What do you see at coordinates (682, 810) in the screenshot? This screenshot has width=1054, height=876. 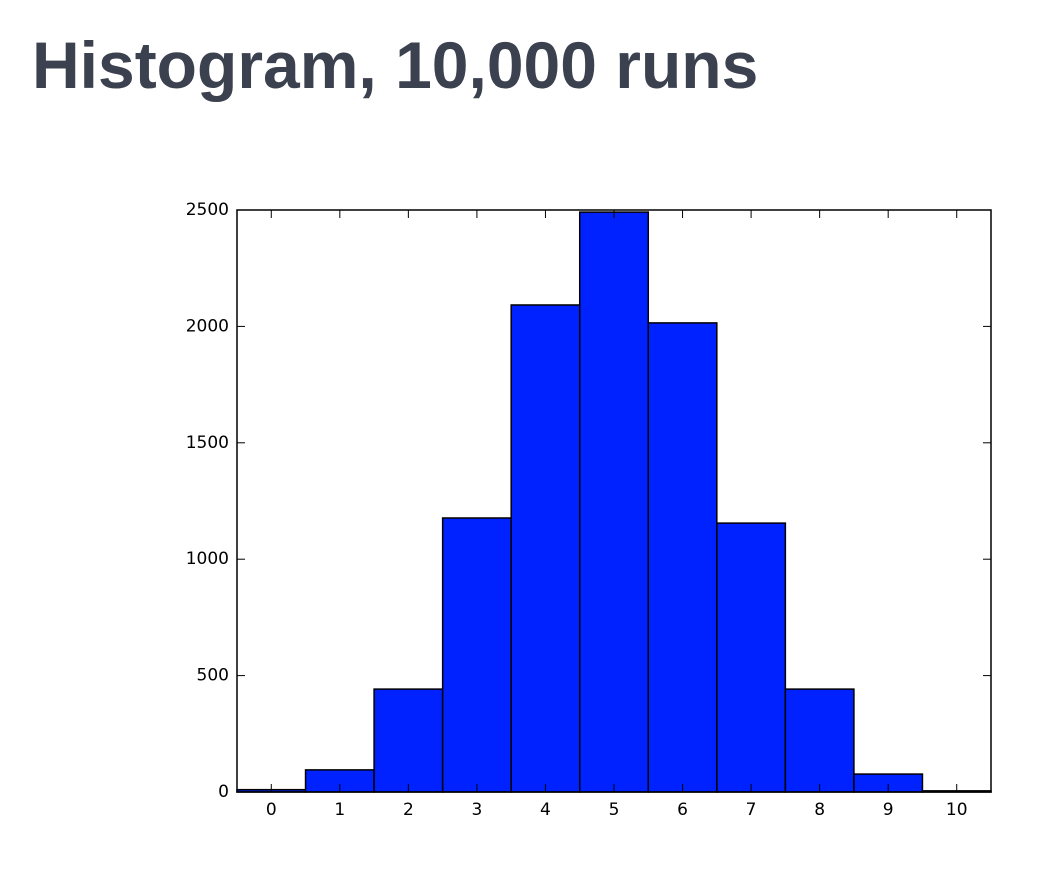 I see `x-tick-label: 6` at bounding box center [682, 810].